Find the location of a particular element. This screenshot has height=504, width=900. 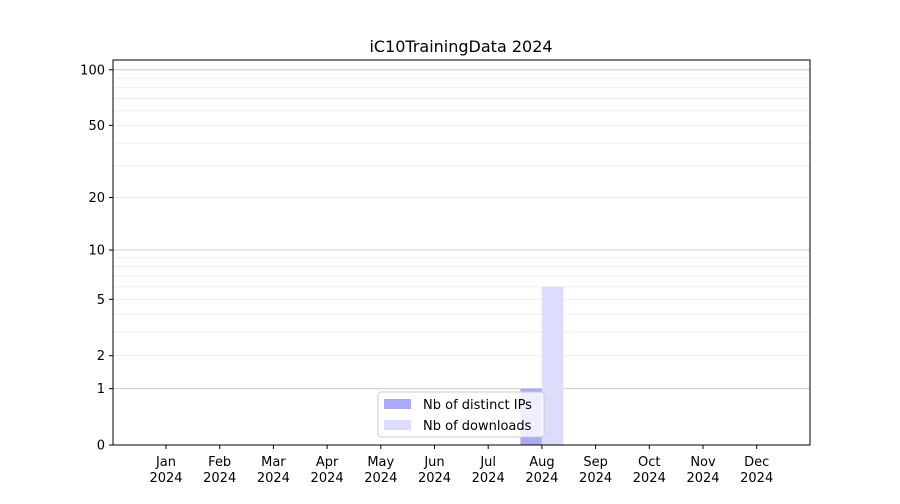

legend-frame is located at coordinates (461, 414).